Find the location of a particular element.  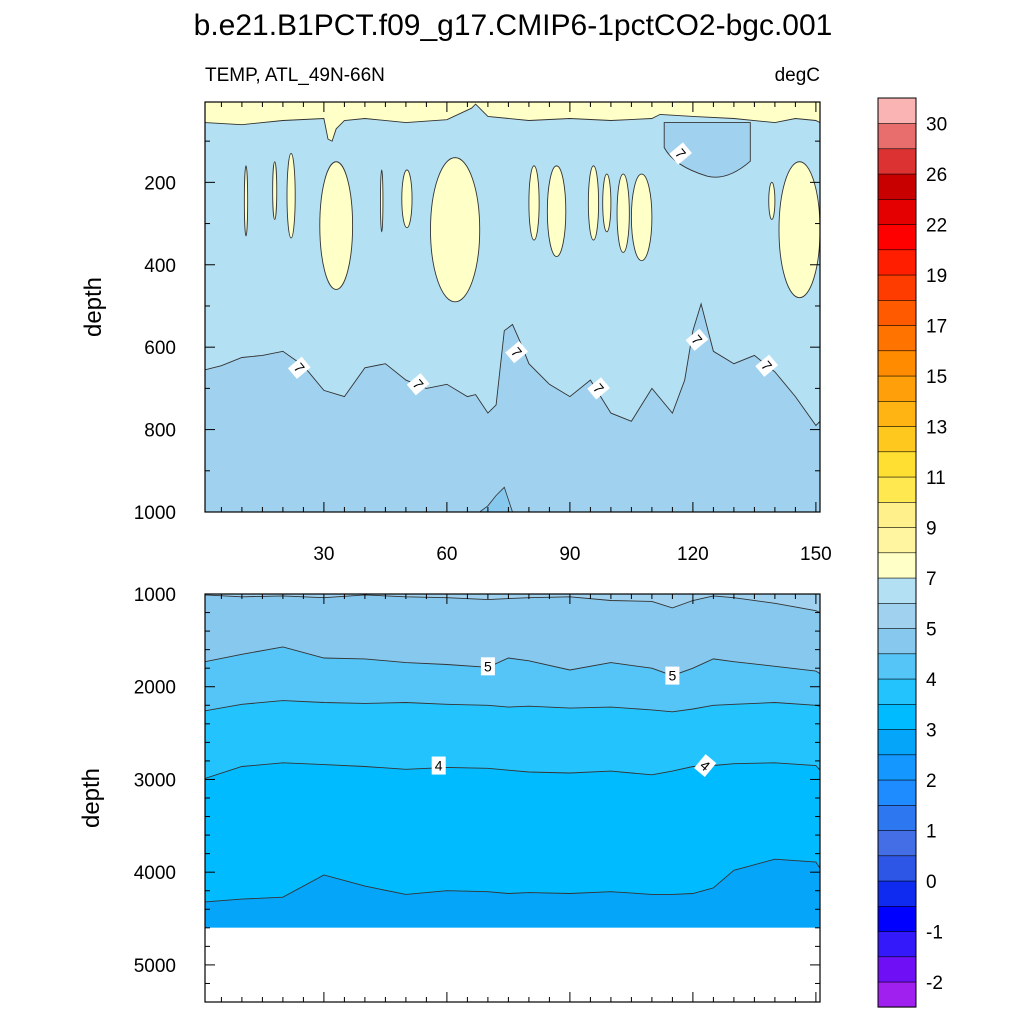

colorbar-frame is located at coordinates (897, 552).